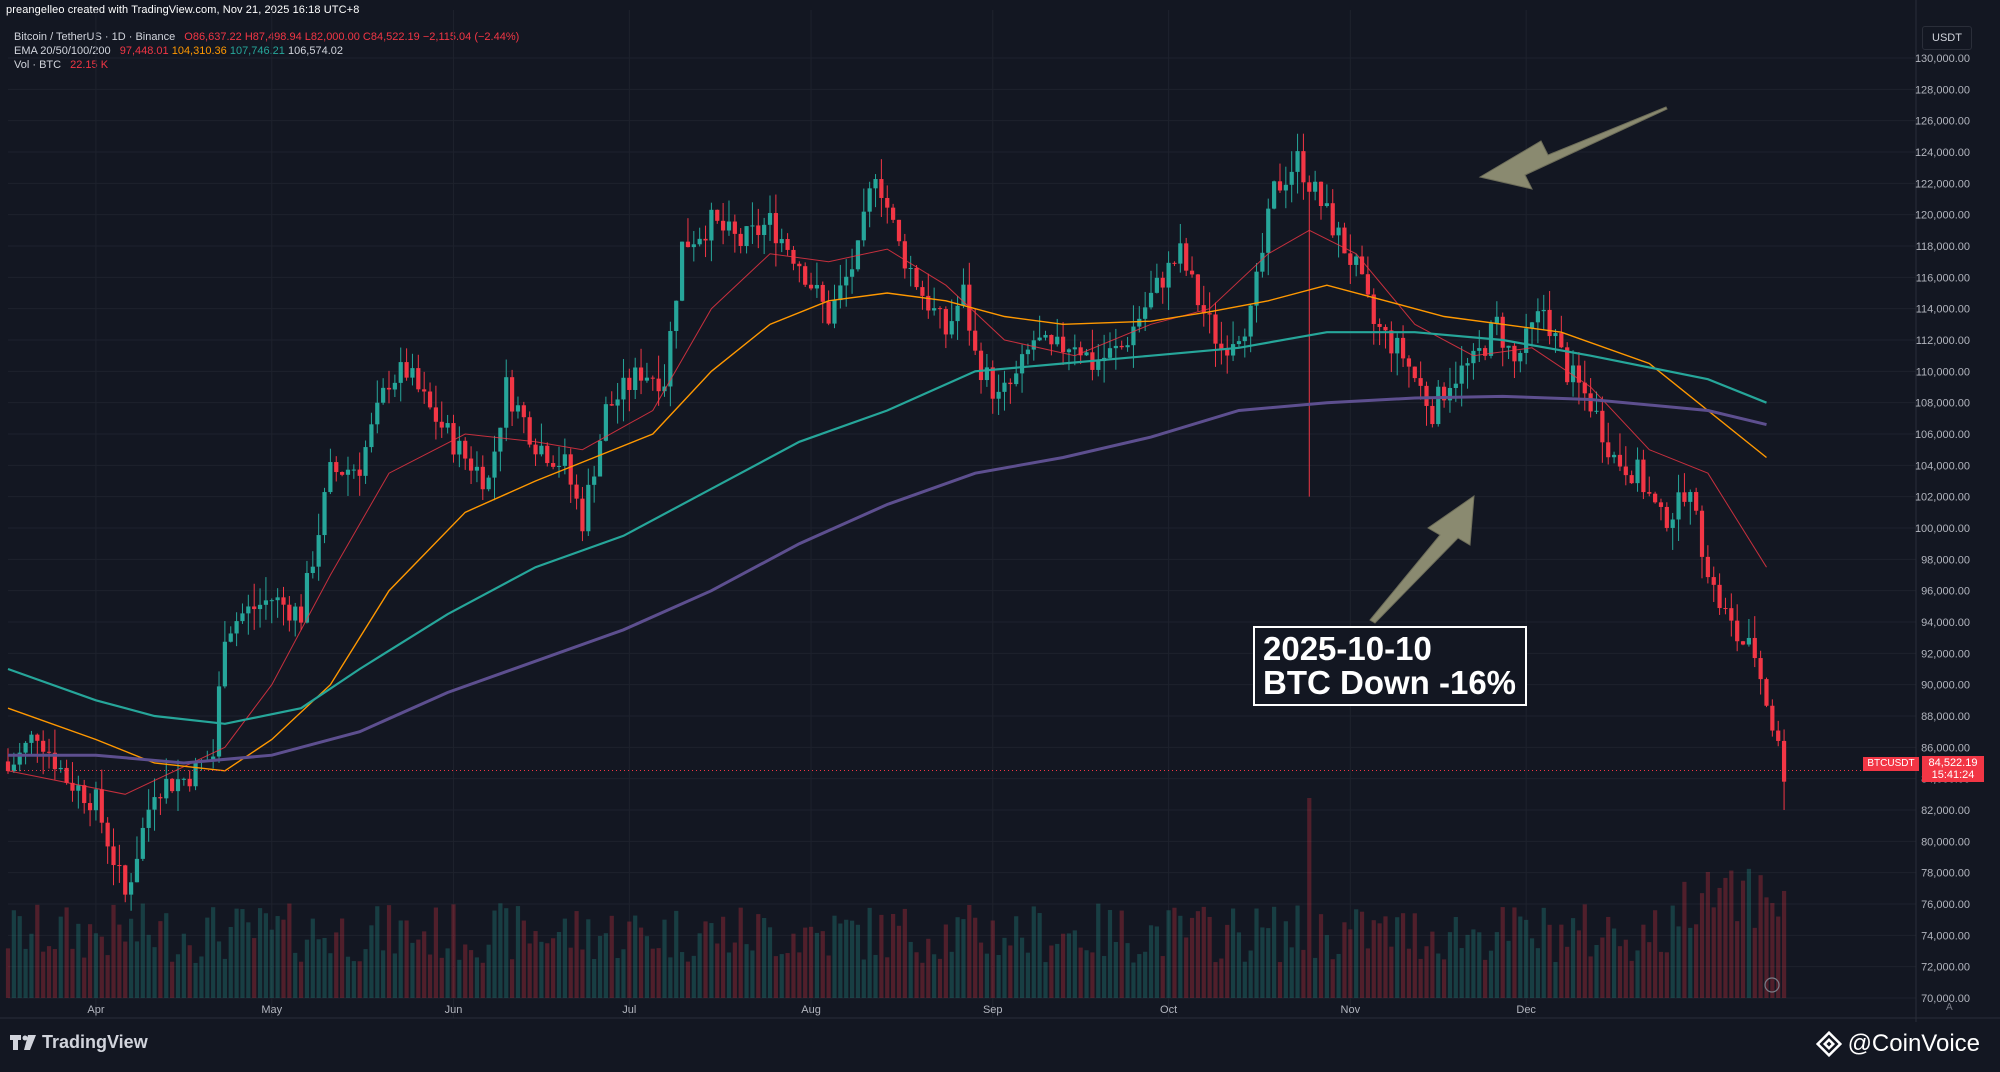 The width and height of the screenshot is (2000, 1072). Describe the element at coordinates (1943, 372) in the screenshot. I see `price-axis-tick-label: 110,000.00` at that location.